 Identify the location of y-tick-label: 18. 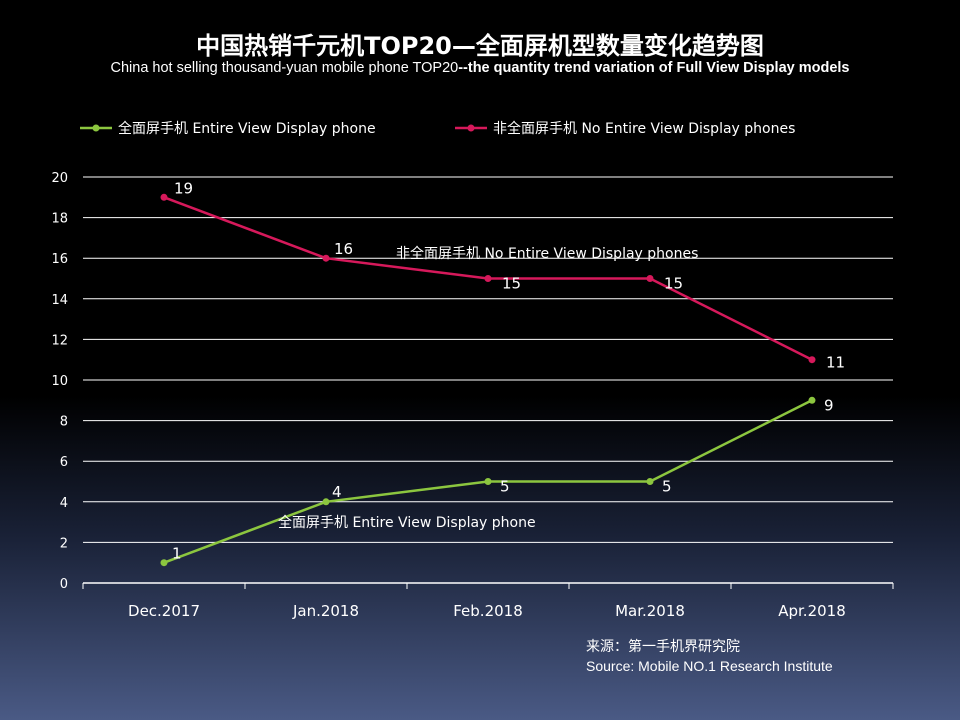
(59, 219).